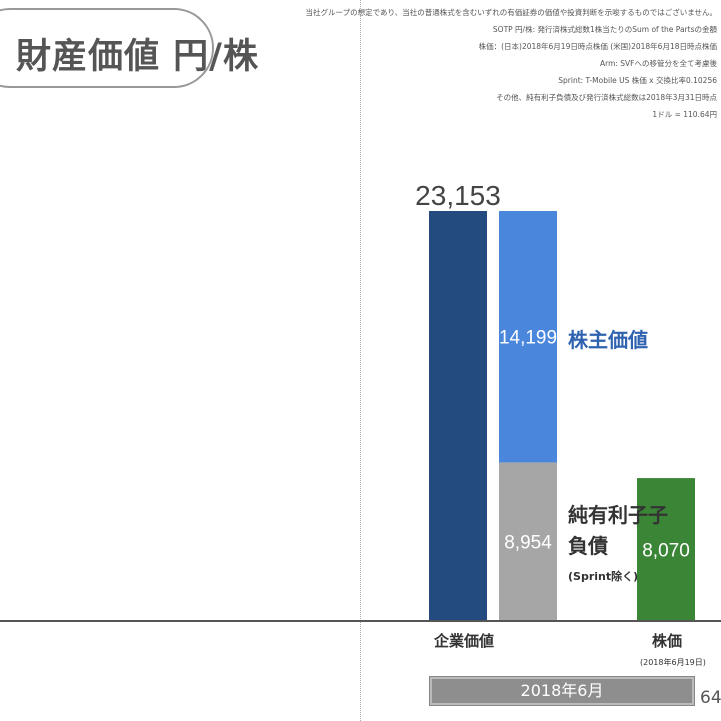 Image resolution: width=721 pixels, height=721 pixels. I want to click on debt-label: 純有利子子, so click(618, 515).